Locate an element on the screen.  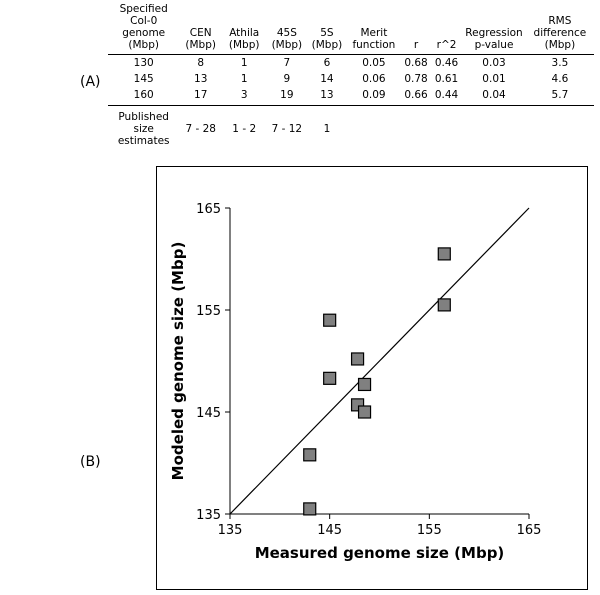
table-cell: 19 is located at coordinates (287, 95).